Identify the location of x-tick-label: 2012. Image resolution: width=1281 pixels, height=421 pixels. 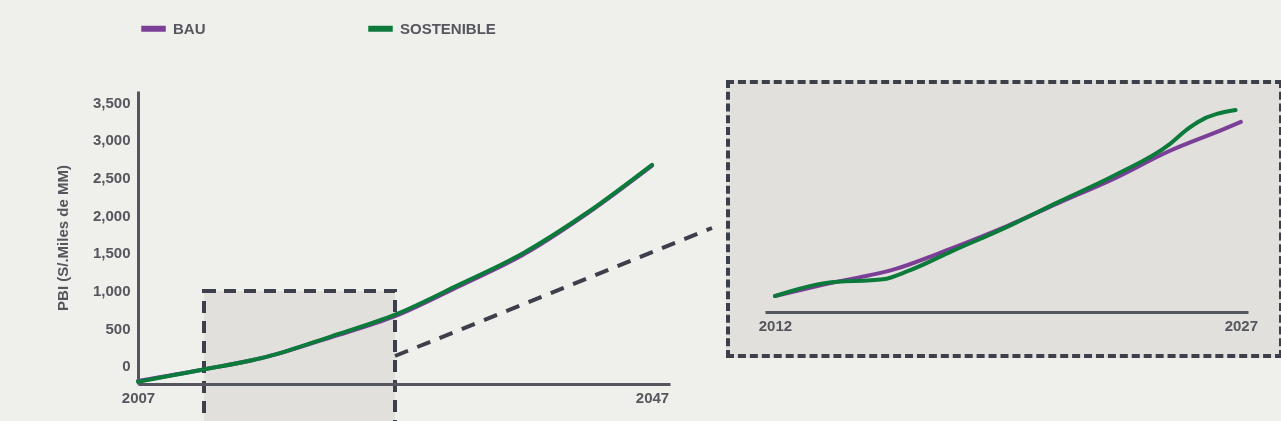
(775, 325).